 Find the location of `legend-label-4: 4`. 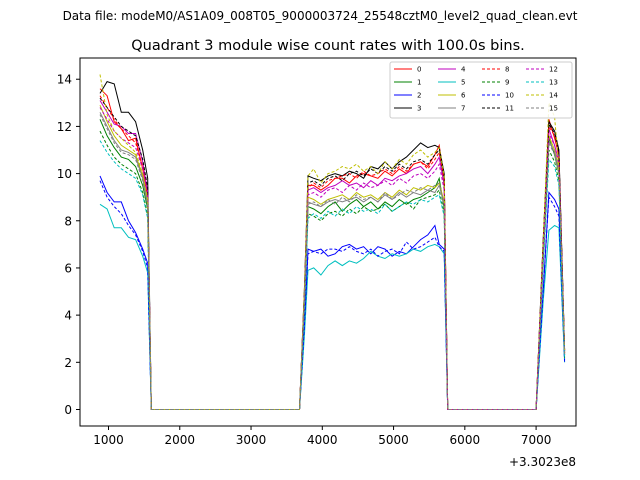

legend-label-4: 4 is located at coordinates (463, 70).